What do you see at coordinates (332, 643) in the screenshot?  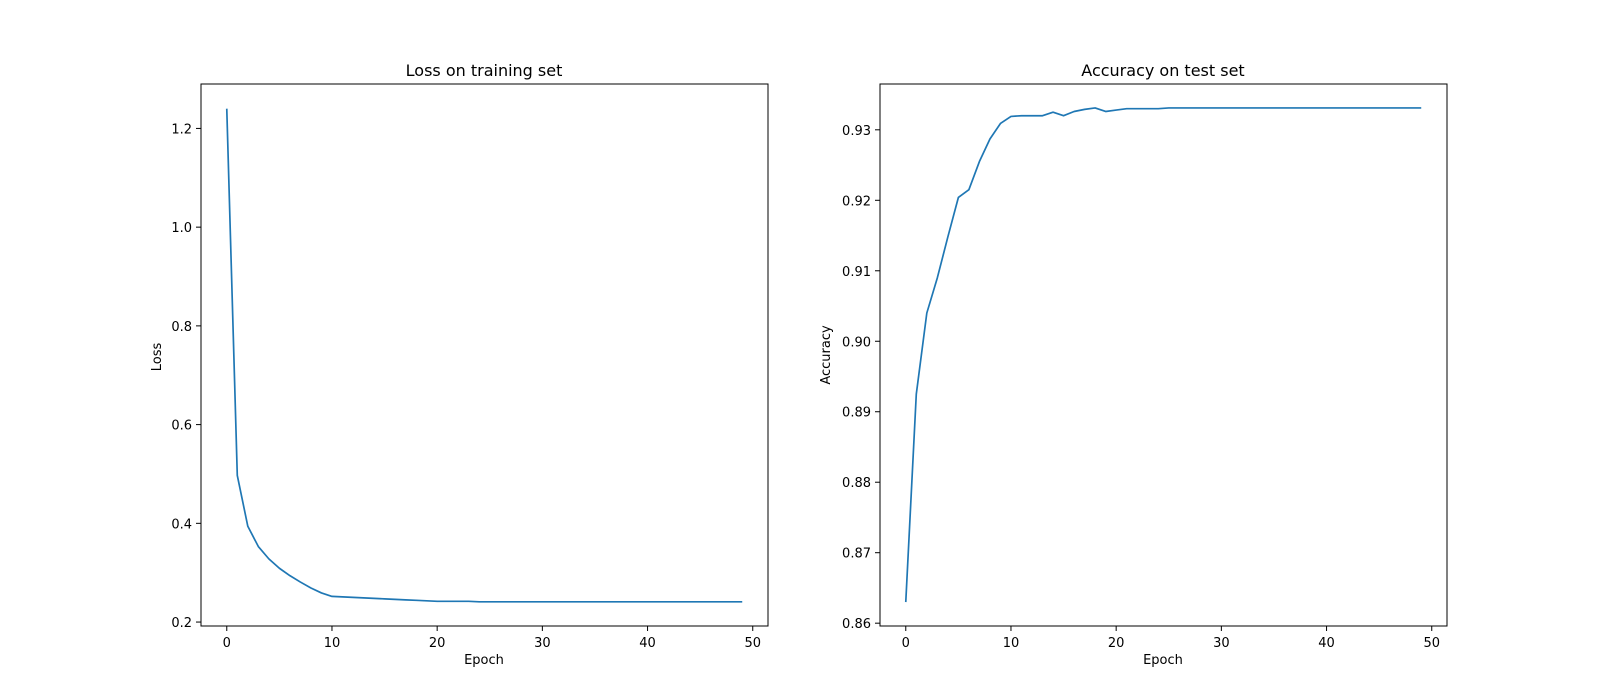 I see `loss-chart-xtick-label: 10` at bounding box center [332, 643].